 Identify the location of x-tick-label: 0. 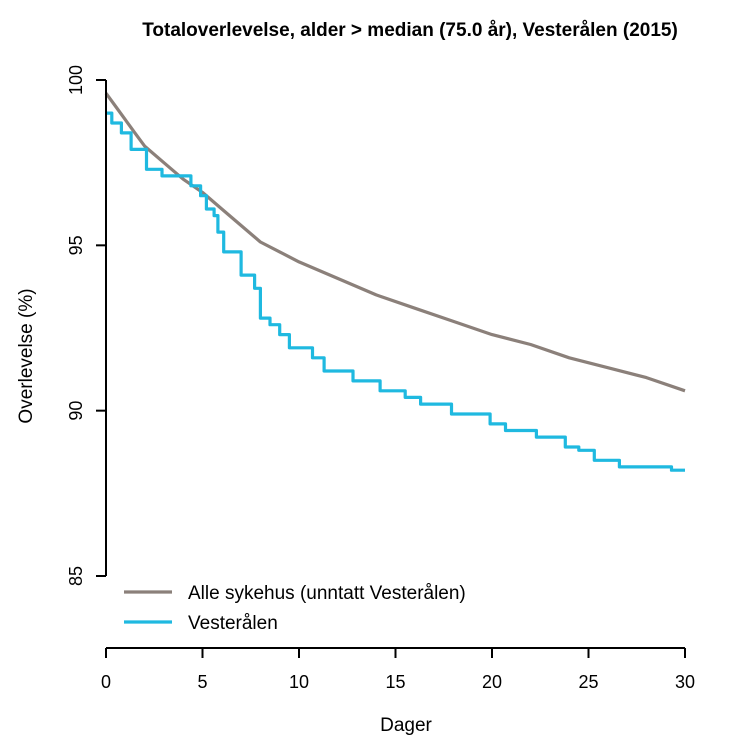
(106, 682).